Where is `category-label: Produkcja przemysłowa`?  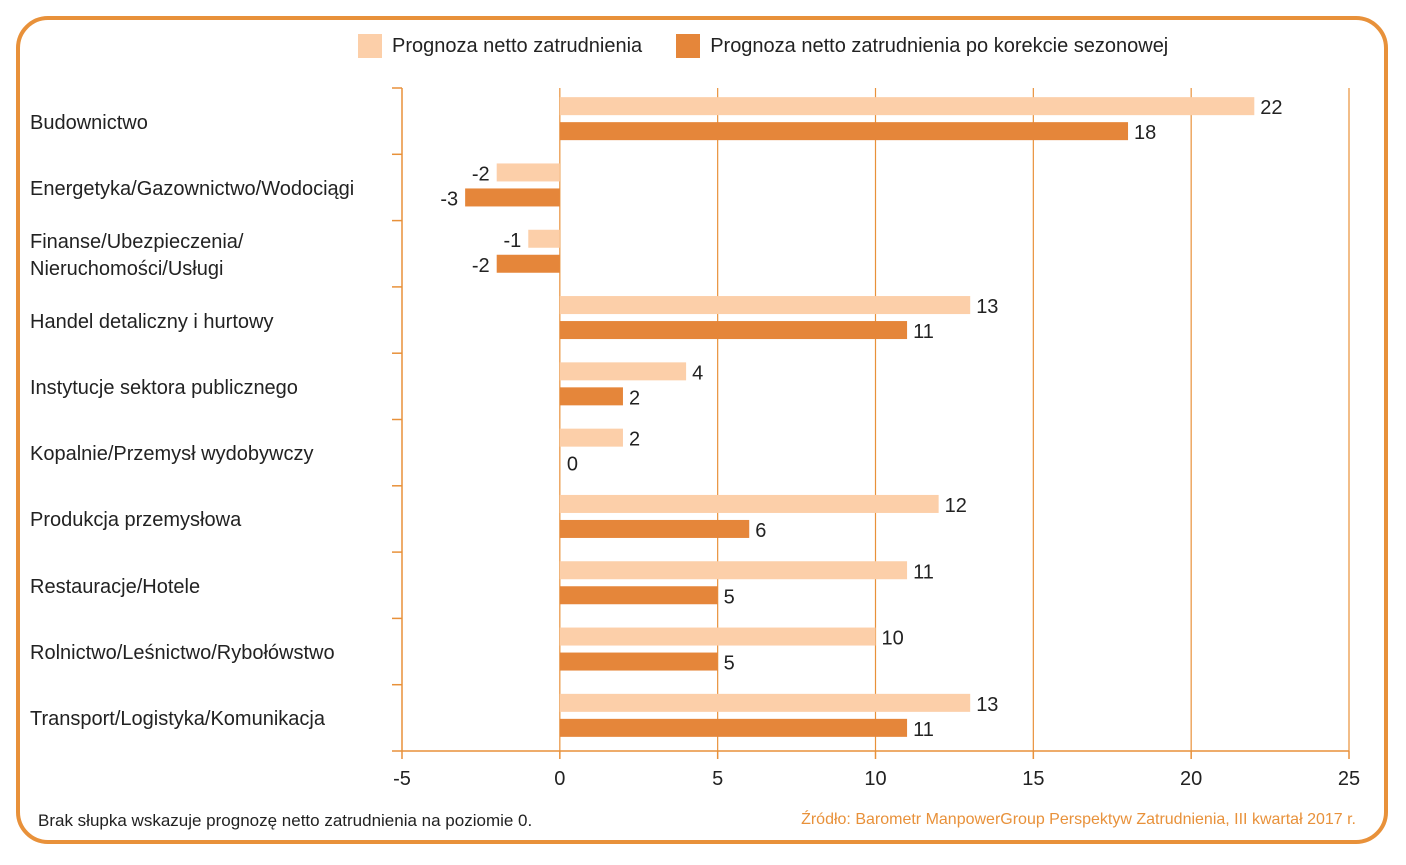
category-label: Produkcja przemysłowa is located at coordinates (135, 520).